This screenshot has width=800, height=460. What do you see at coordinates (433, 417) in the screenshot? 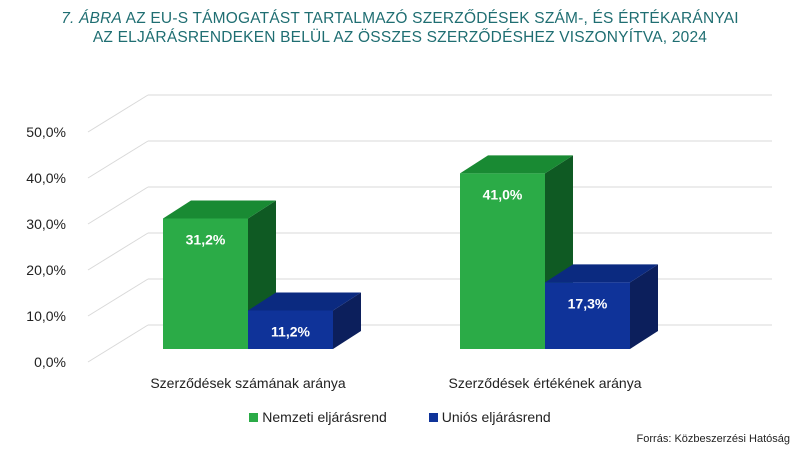
I see `legend-swatch-eu` at bounding box center [433, 417].